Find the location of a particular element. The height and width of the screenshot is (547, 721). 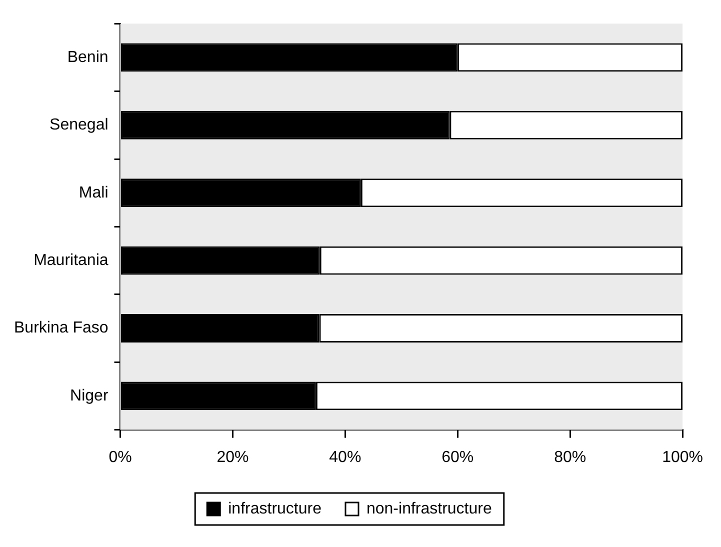

x-tick-label: 20% is located at coordinates (232, 457).